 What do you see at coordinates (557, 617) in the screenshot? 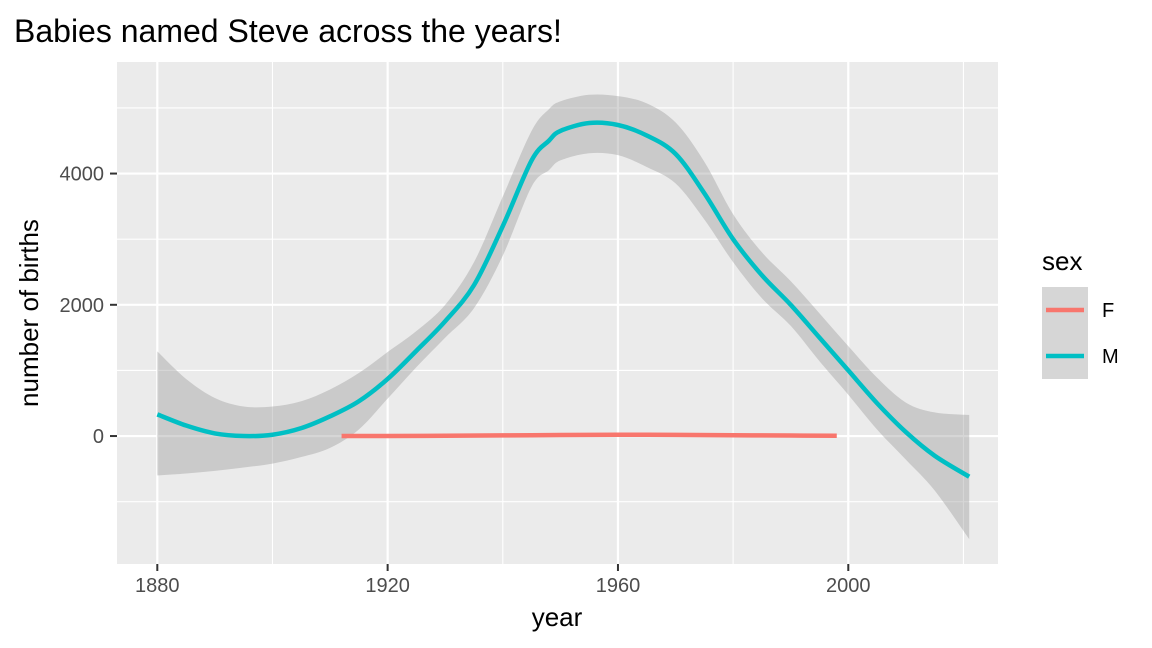
I see `x-axis-title: year` at bounding box center [557, 617].